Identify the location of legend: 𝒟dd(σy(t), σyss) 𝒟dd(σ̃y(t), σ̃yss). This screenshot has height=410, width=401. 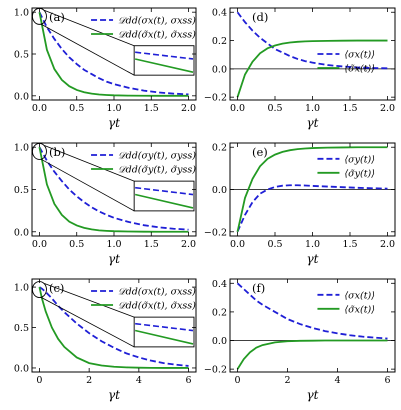
(143, 163).